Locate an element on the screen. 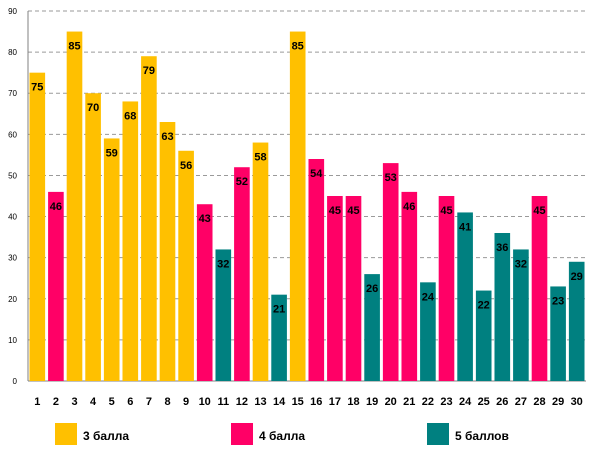  x-tick-label-19: 19 is located at coordinates (372, 402).